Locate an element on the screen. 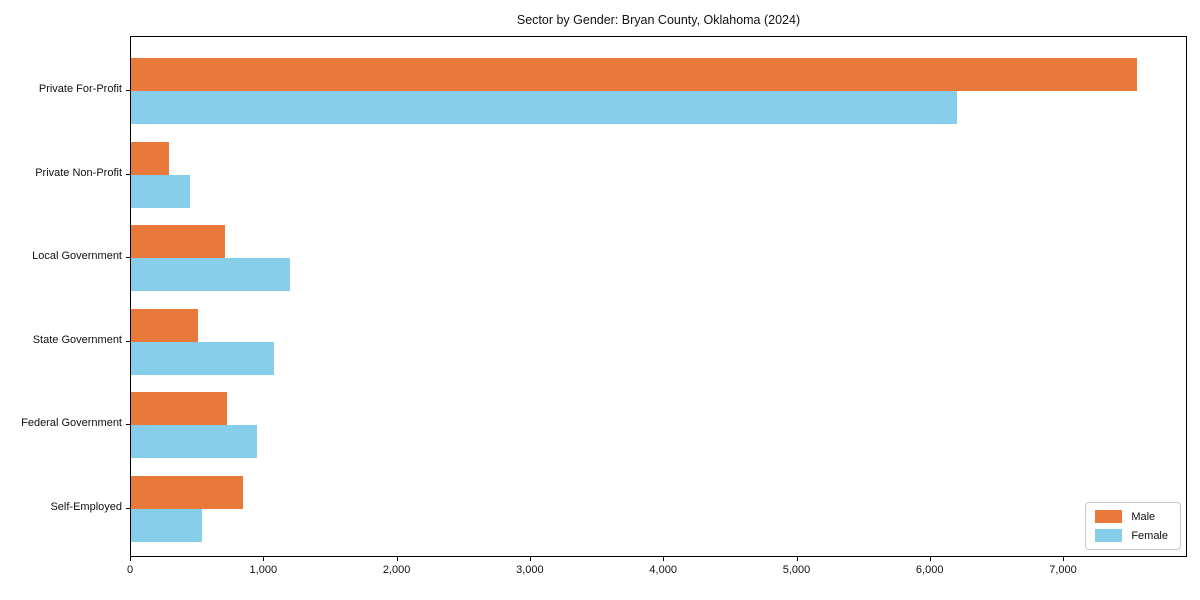 This screenshot has width=1200, height=600. legend-item-male: Male is located at coordinates (1131, 516).